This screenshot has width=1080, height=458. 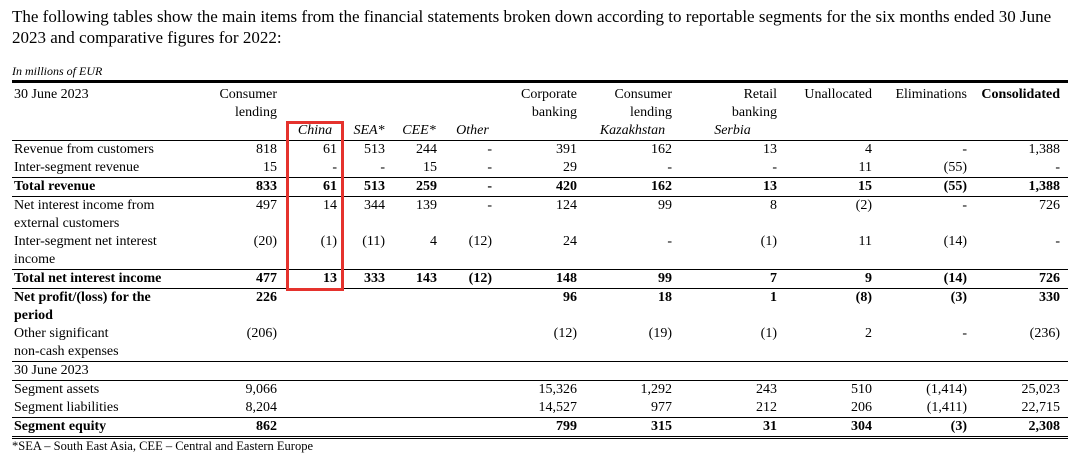 I want to click on column-header: Consumer lending, so click(x=248, y=103).